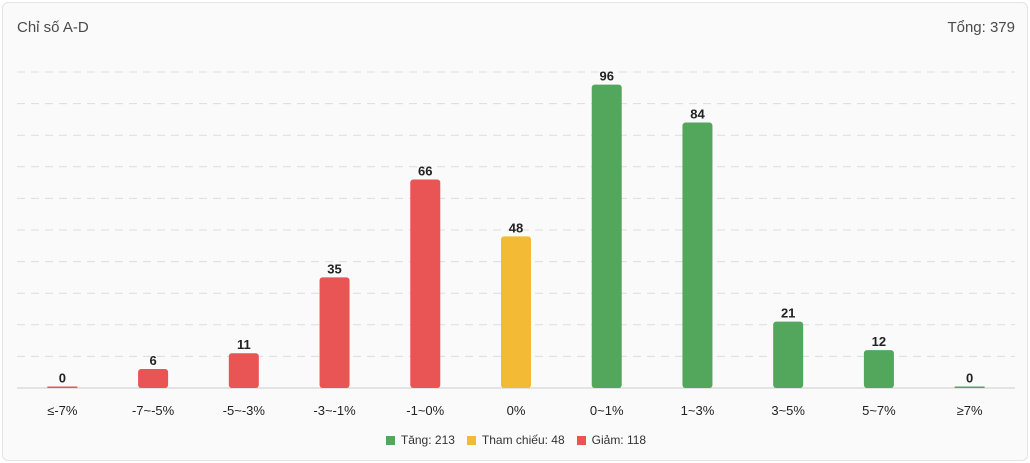 This screenshot has height=463, width=1030. What do you see at coordinates (879, 341) in the screenshot?
I see `bar-value-label: 12` at bounding box center [879, 341].